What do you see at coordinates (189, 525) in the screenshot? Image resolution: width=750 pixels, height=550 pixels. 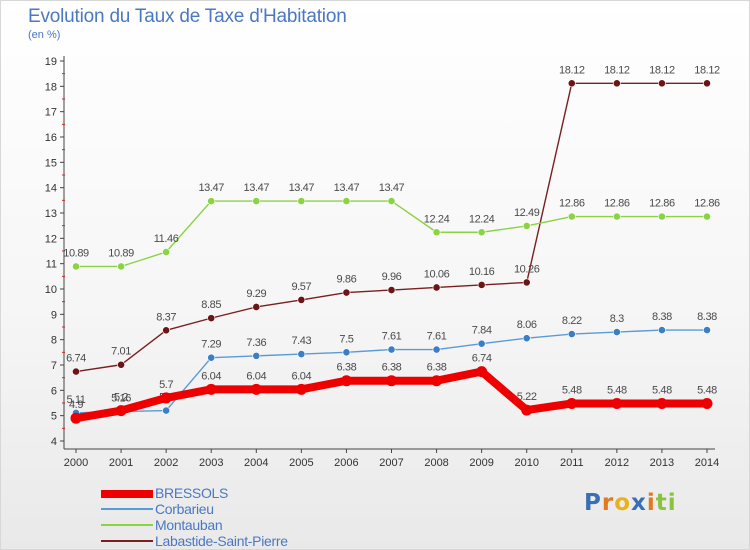 I see `legend-label: Montauban` at bounding box center [189, 525].